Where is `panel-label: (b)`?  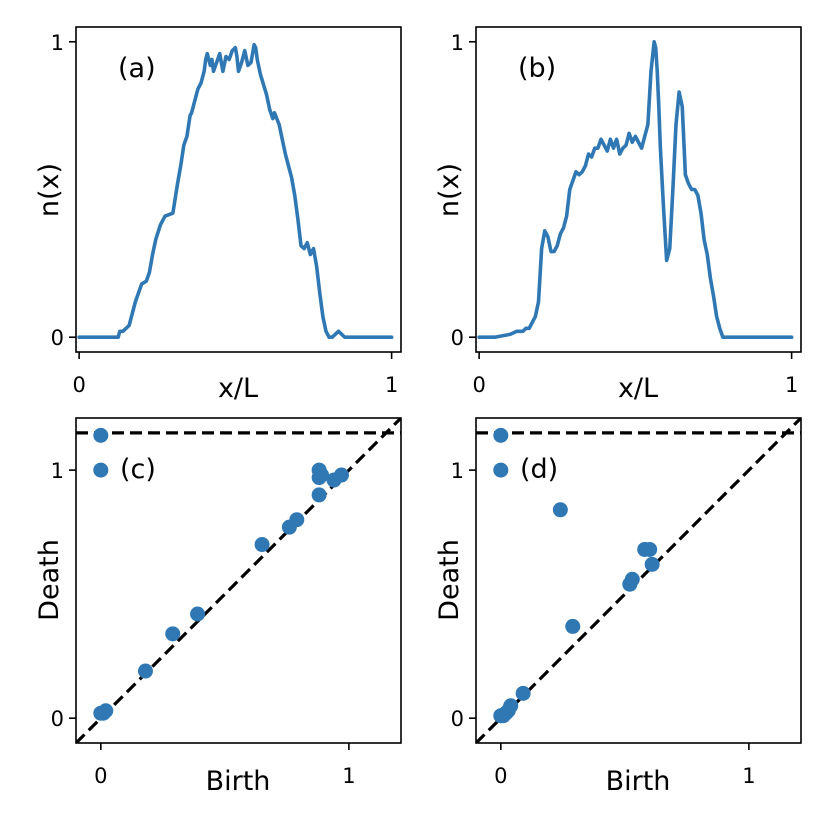
panel-label: (b) is located at coordinates (537, 68).